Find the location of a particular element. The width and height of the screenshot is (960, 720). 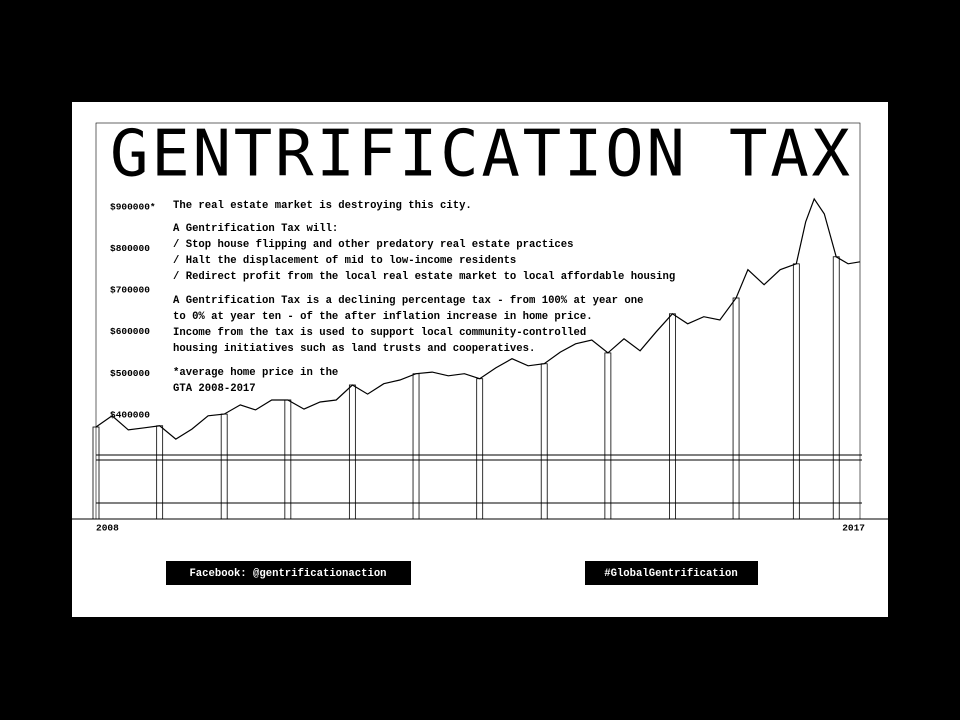

x-tick-label: 2017 is located at coordinates (853, 528).